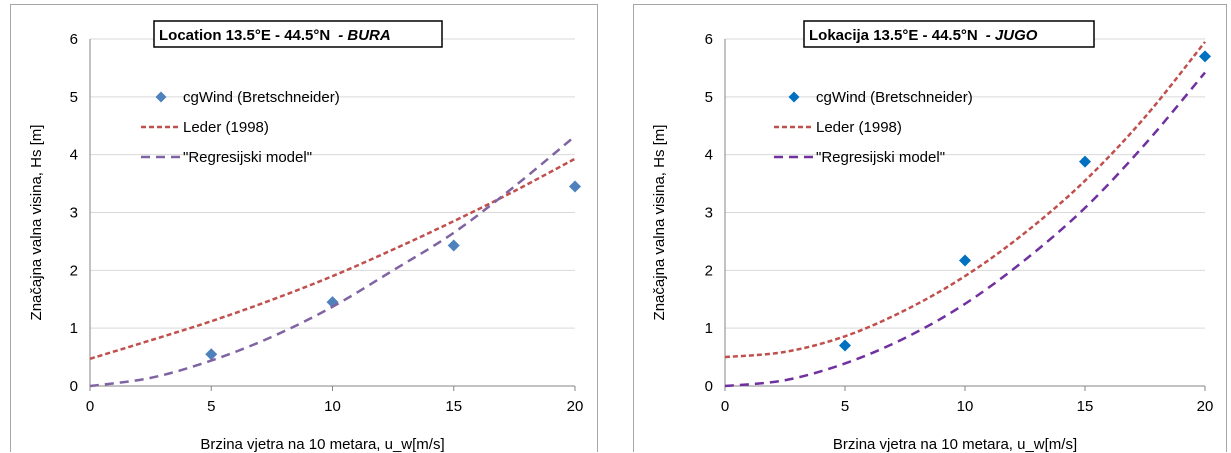 The image size is (1231, 453). I want to click on chart-title: Lokacija 13.5°E - 44.5°N - JUGO, so click(923, 35).